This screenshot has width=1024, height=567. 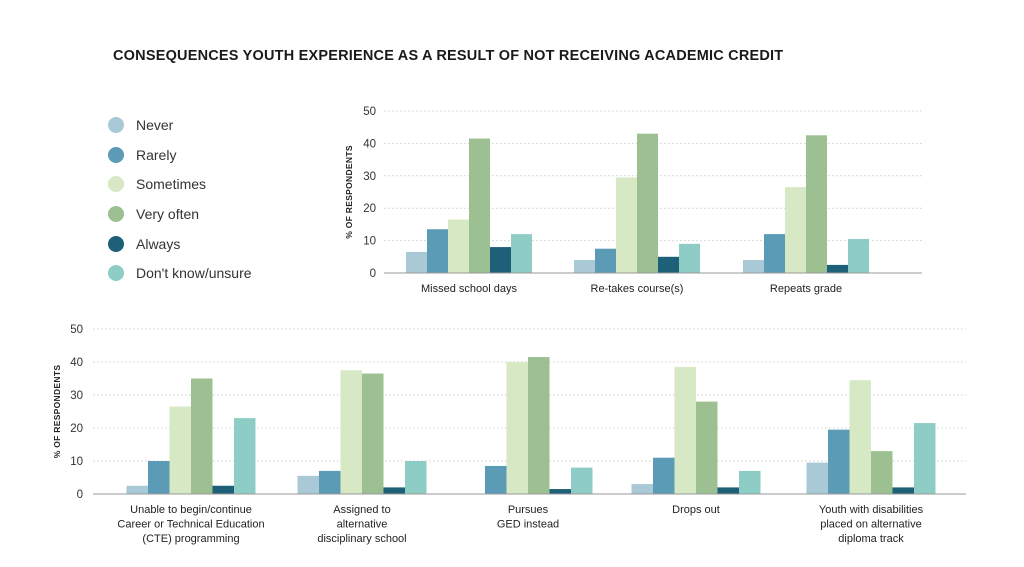 I want to click on category-label: alternative, so click(x=362, y=525).